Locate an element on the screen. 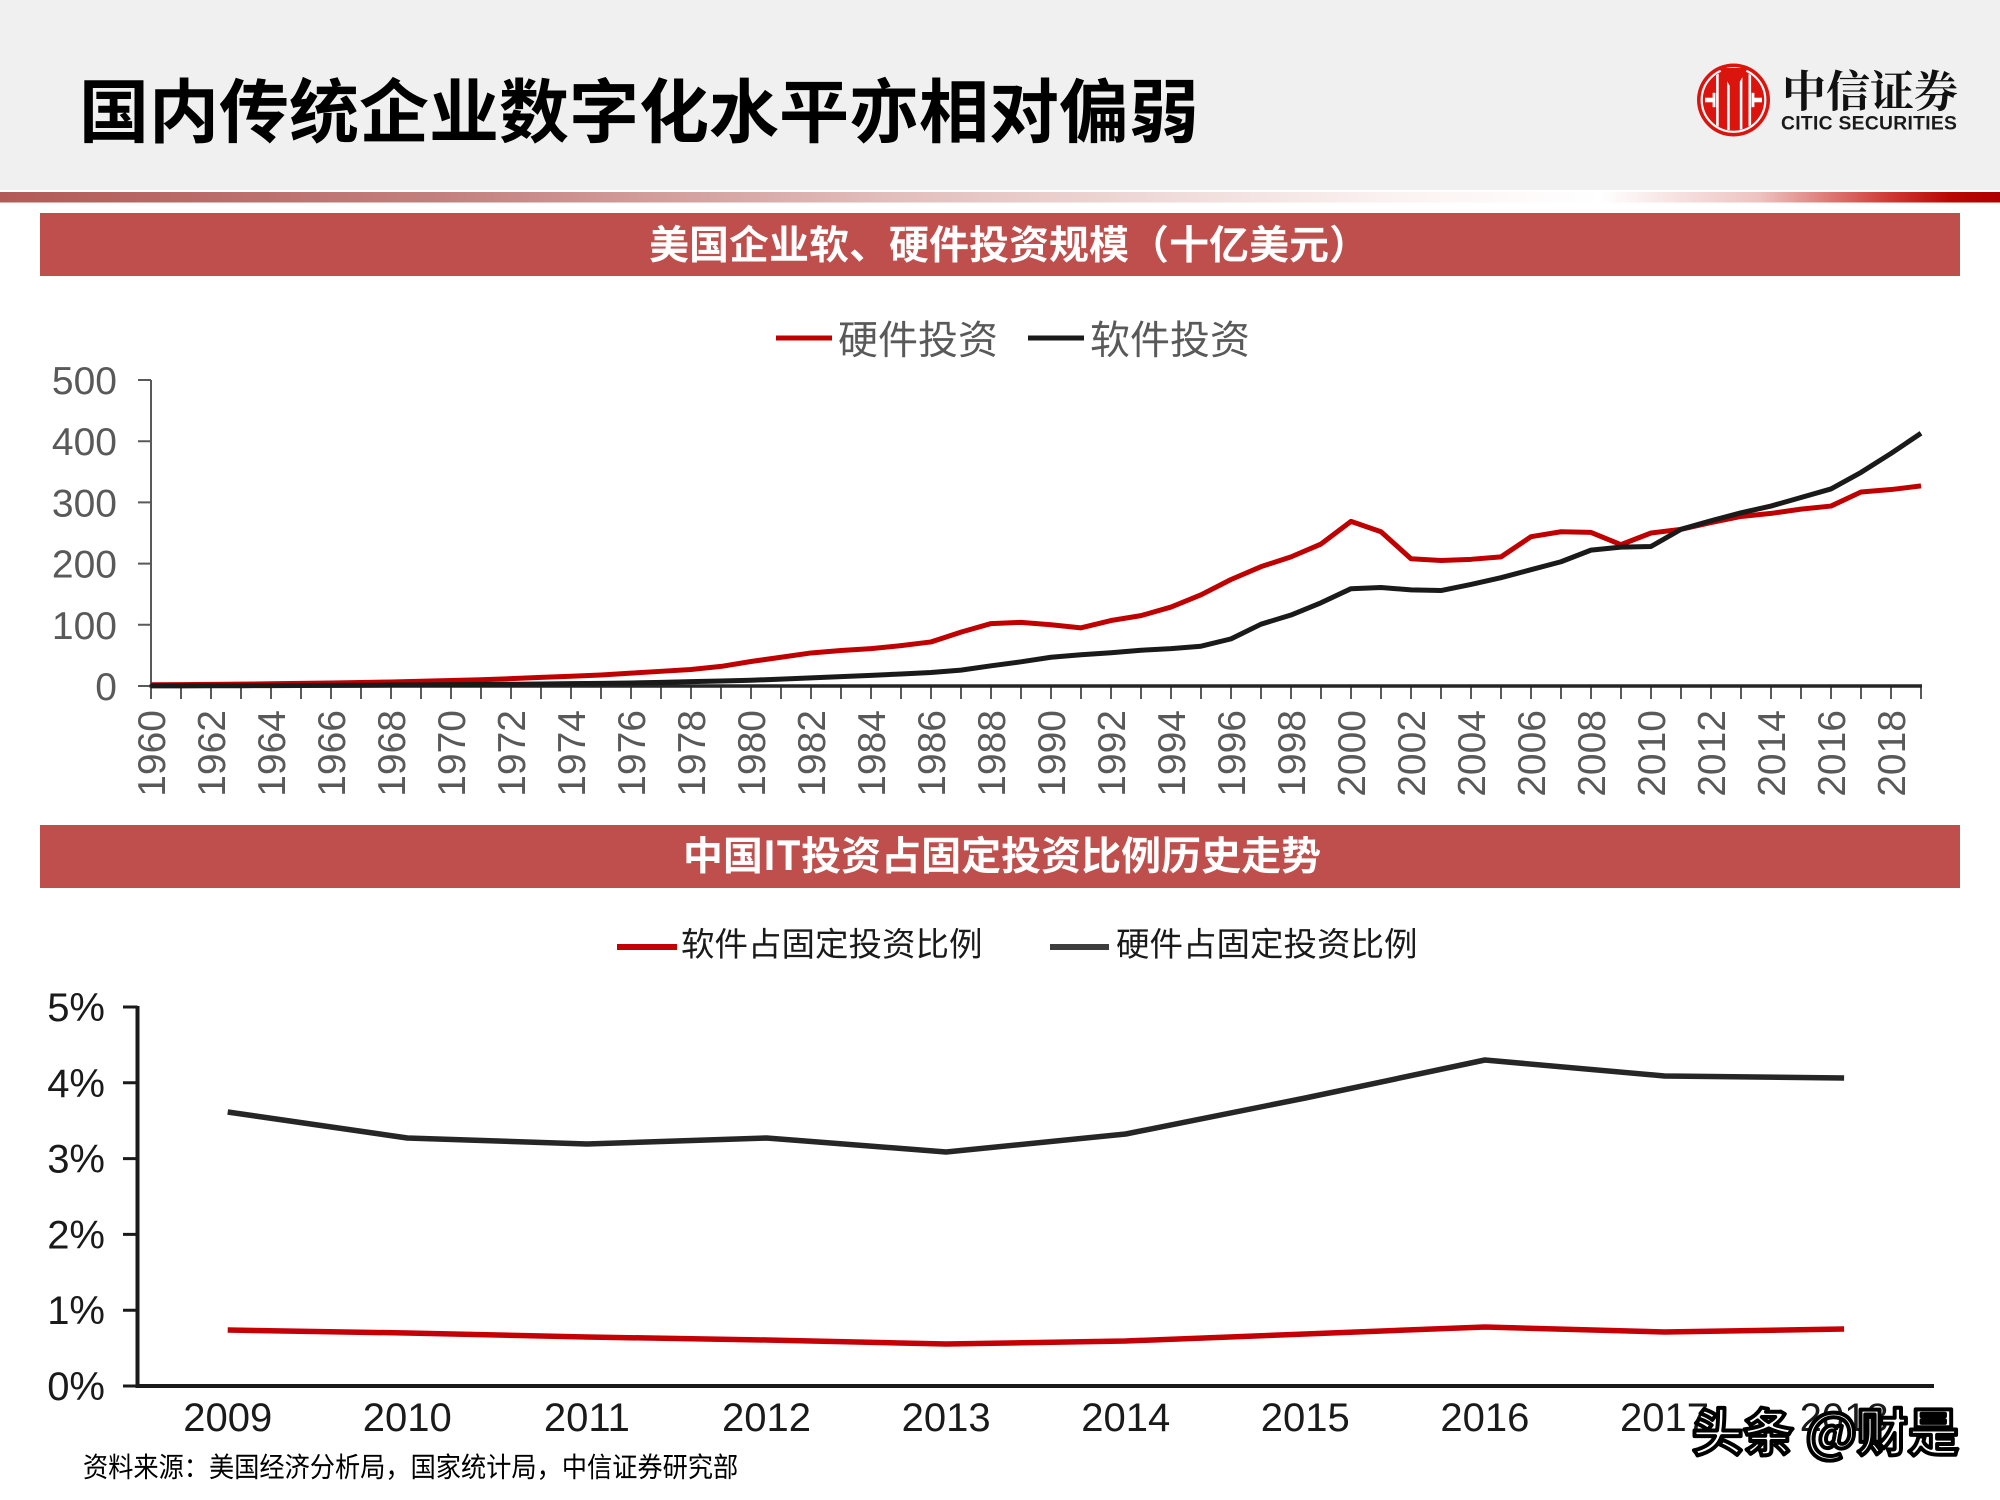  svg-text: 2013 is located at coordinates (946, 1418).